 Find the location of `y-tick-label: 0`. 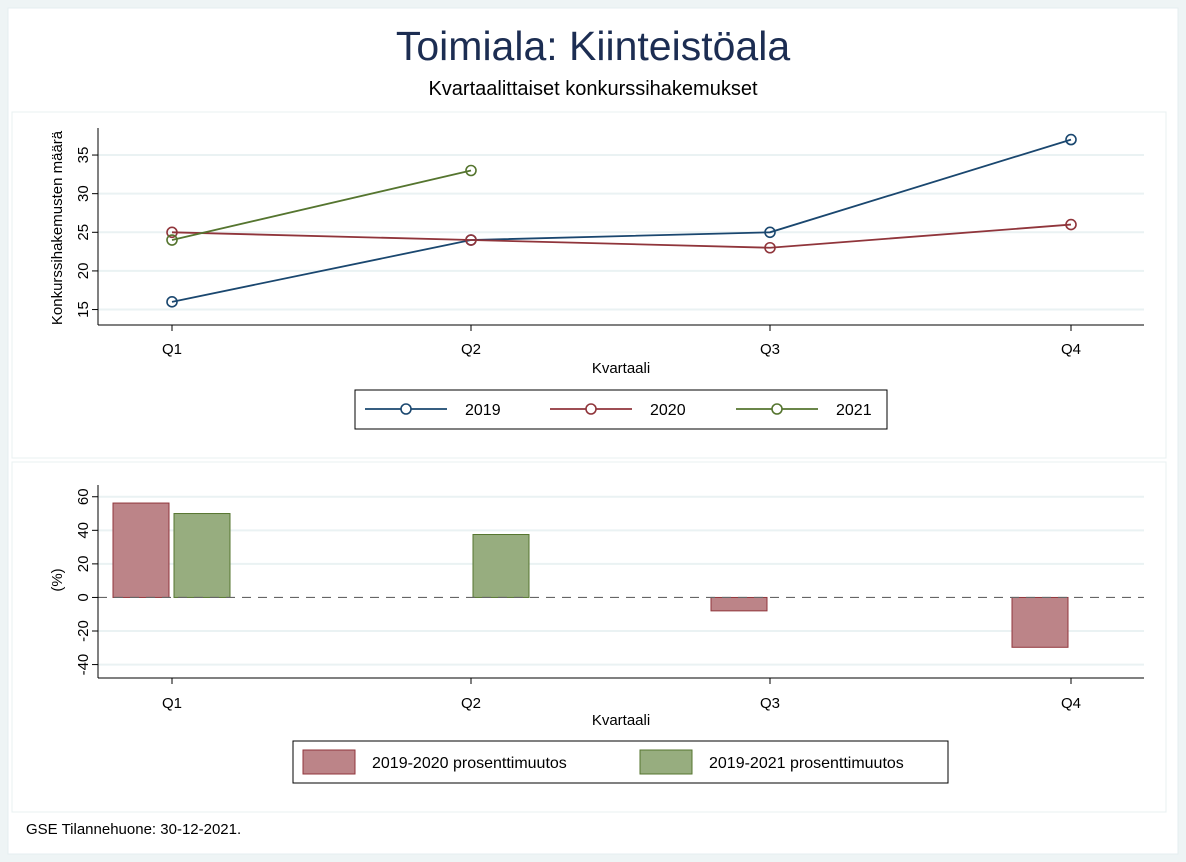

y-tick-label: 0 is located at coordinates (83, 597).